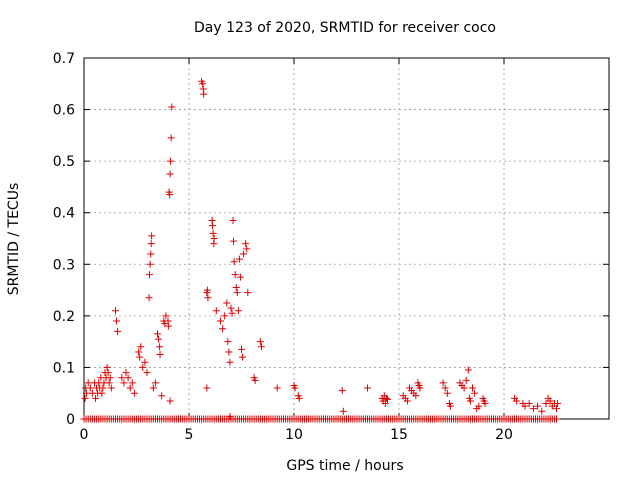  What do you see at coordinates (70, 420) in the screenshot?
I see `y-tick-label: 0` at bounding box center [70, 420].